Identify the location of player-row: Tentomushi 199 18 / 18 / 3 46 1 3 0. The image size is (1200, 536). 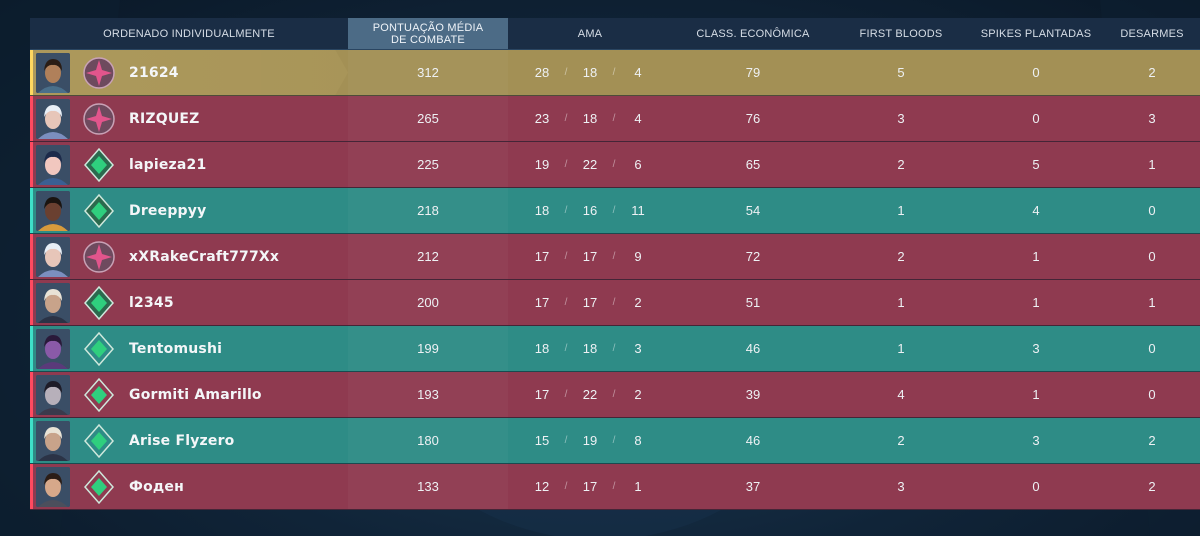
(615, 349).